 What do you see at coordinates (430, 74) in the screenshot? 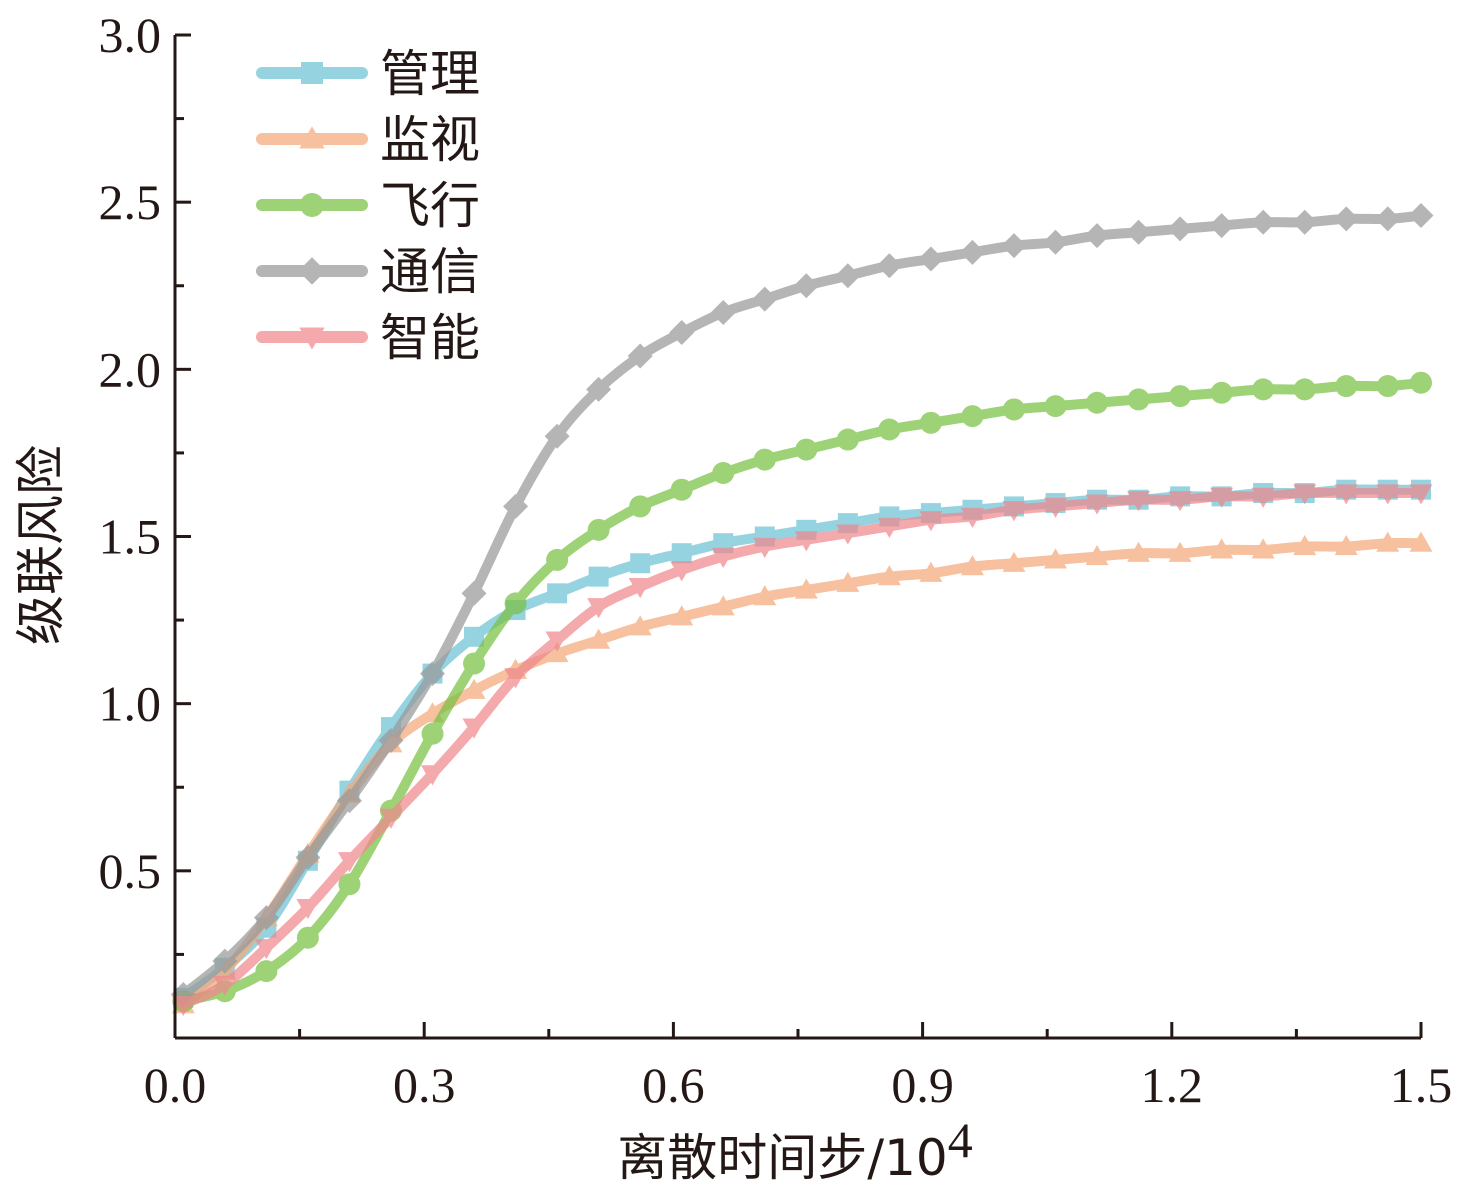
I see `legend-label: 管理` at bounding box center [430, 74].